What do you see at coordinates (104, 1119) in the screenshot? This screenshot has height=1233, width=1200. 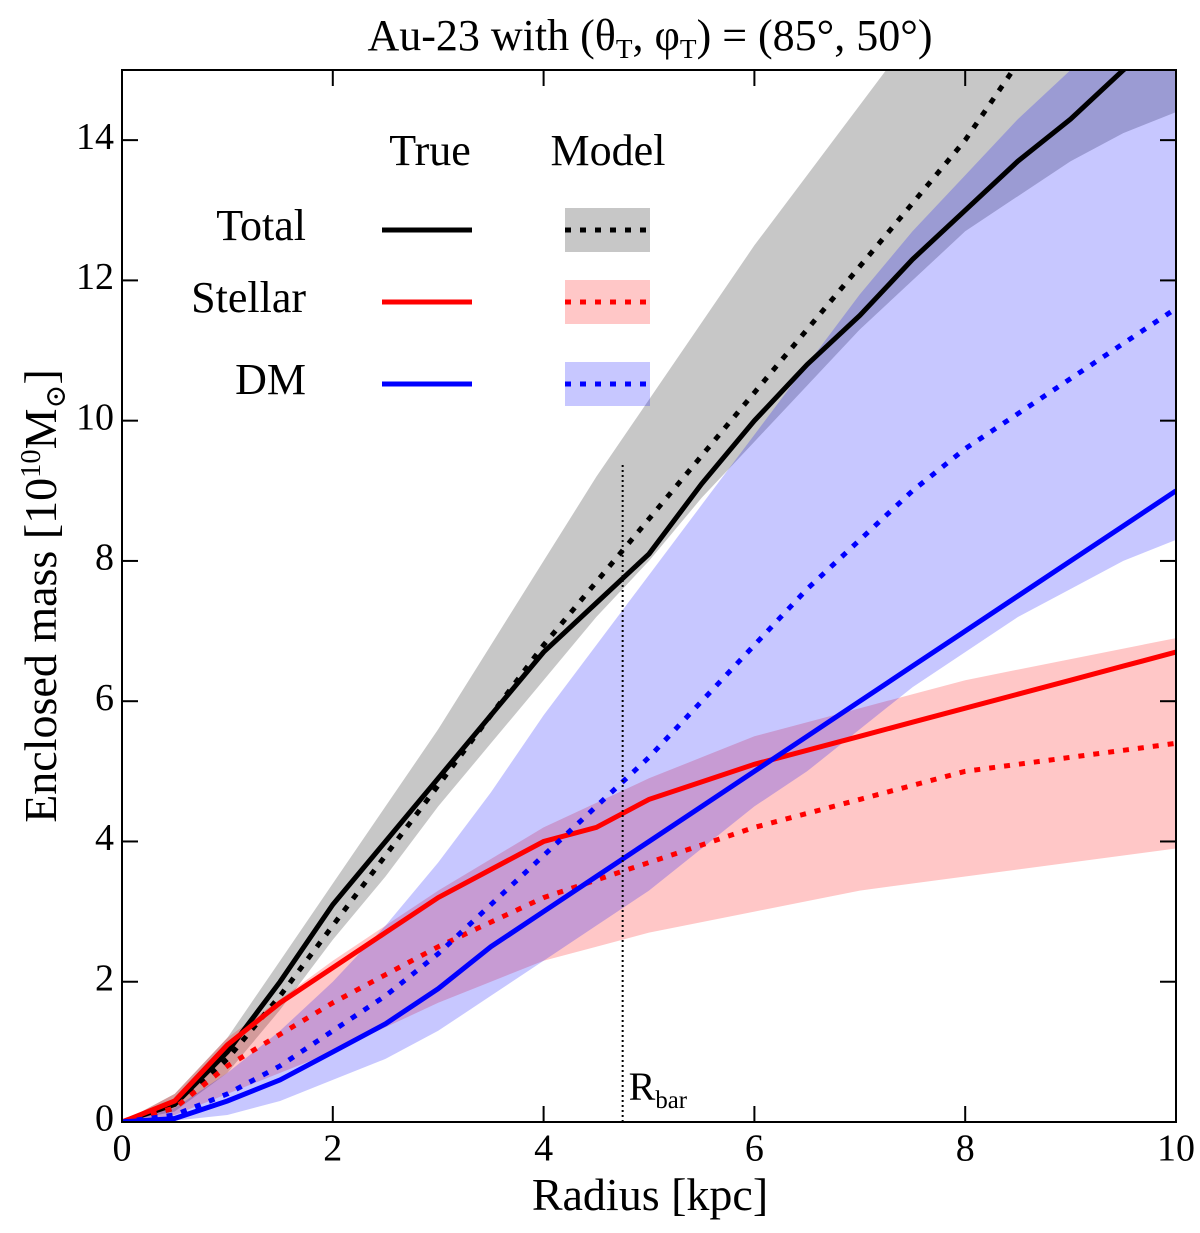 I see `y-tick-label: 0` at bounding box center [104, 1119].